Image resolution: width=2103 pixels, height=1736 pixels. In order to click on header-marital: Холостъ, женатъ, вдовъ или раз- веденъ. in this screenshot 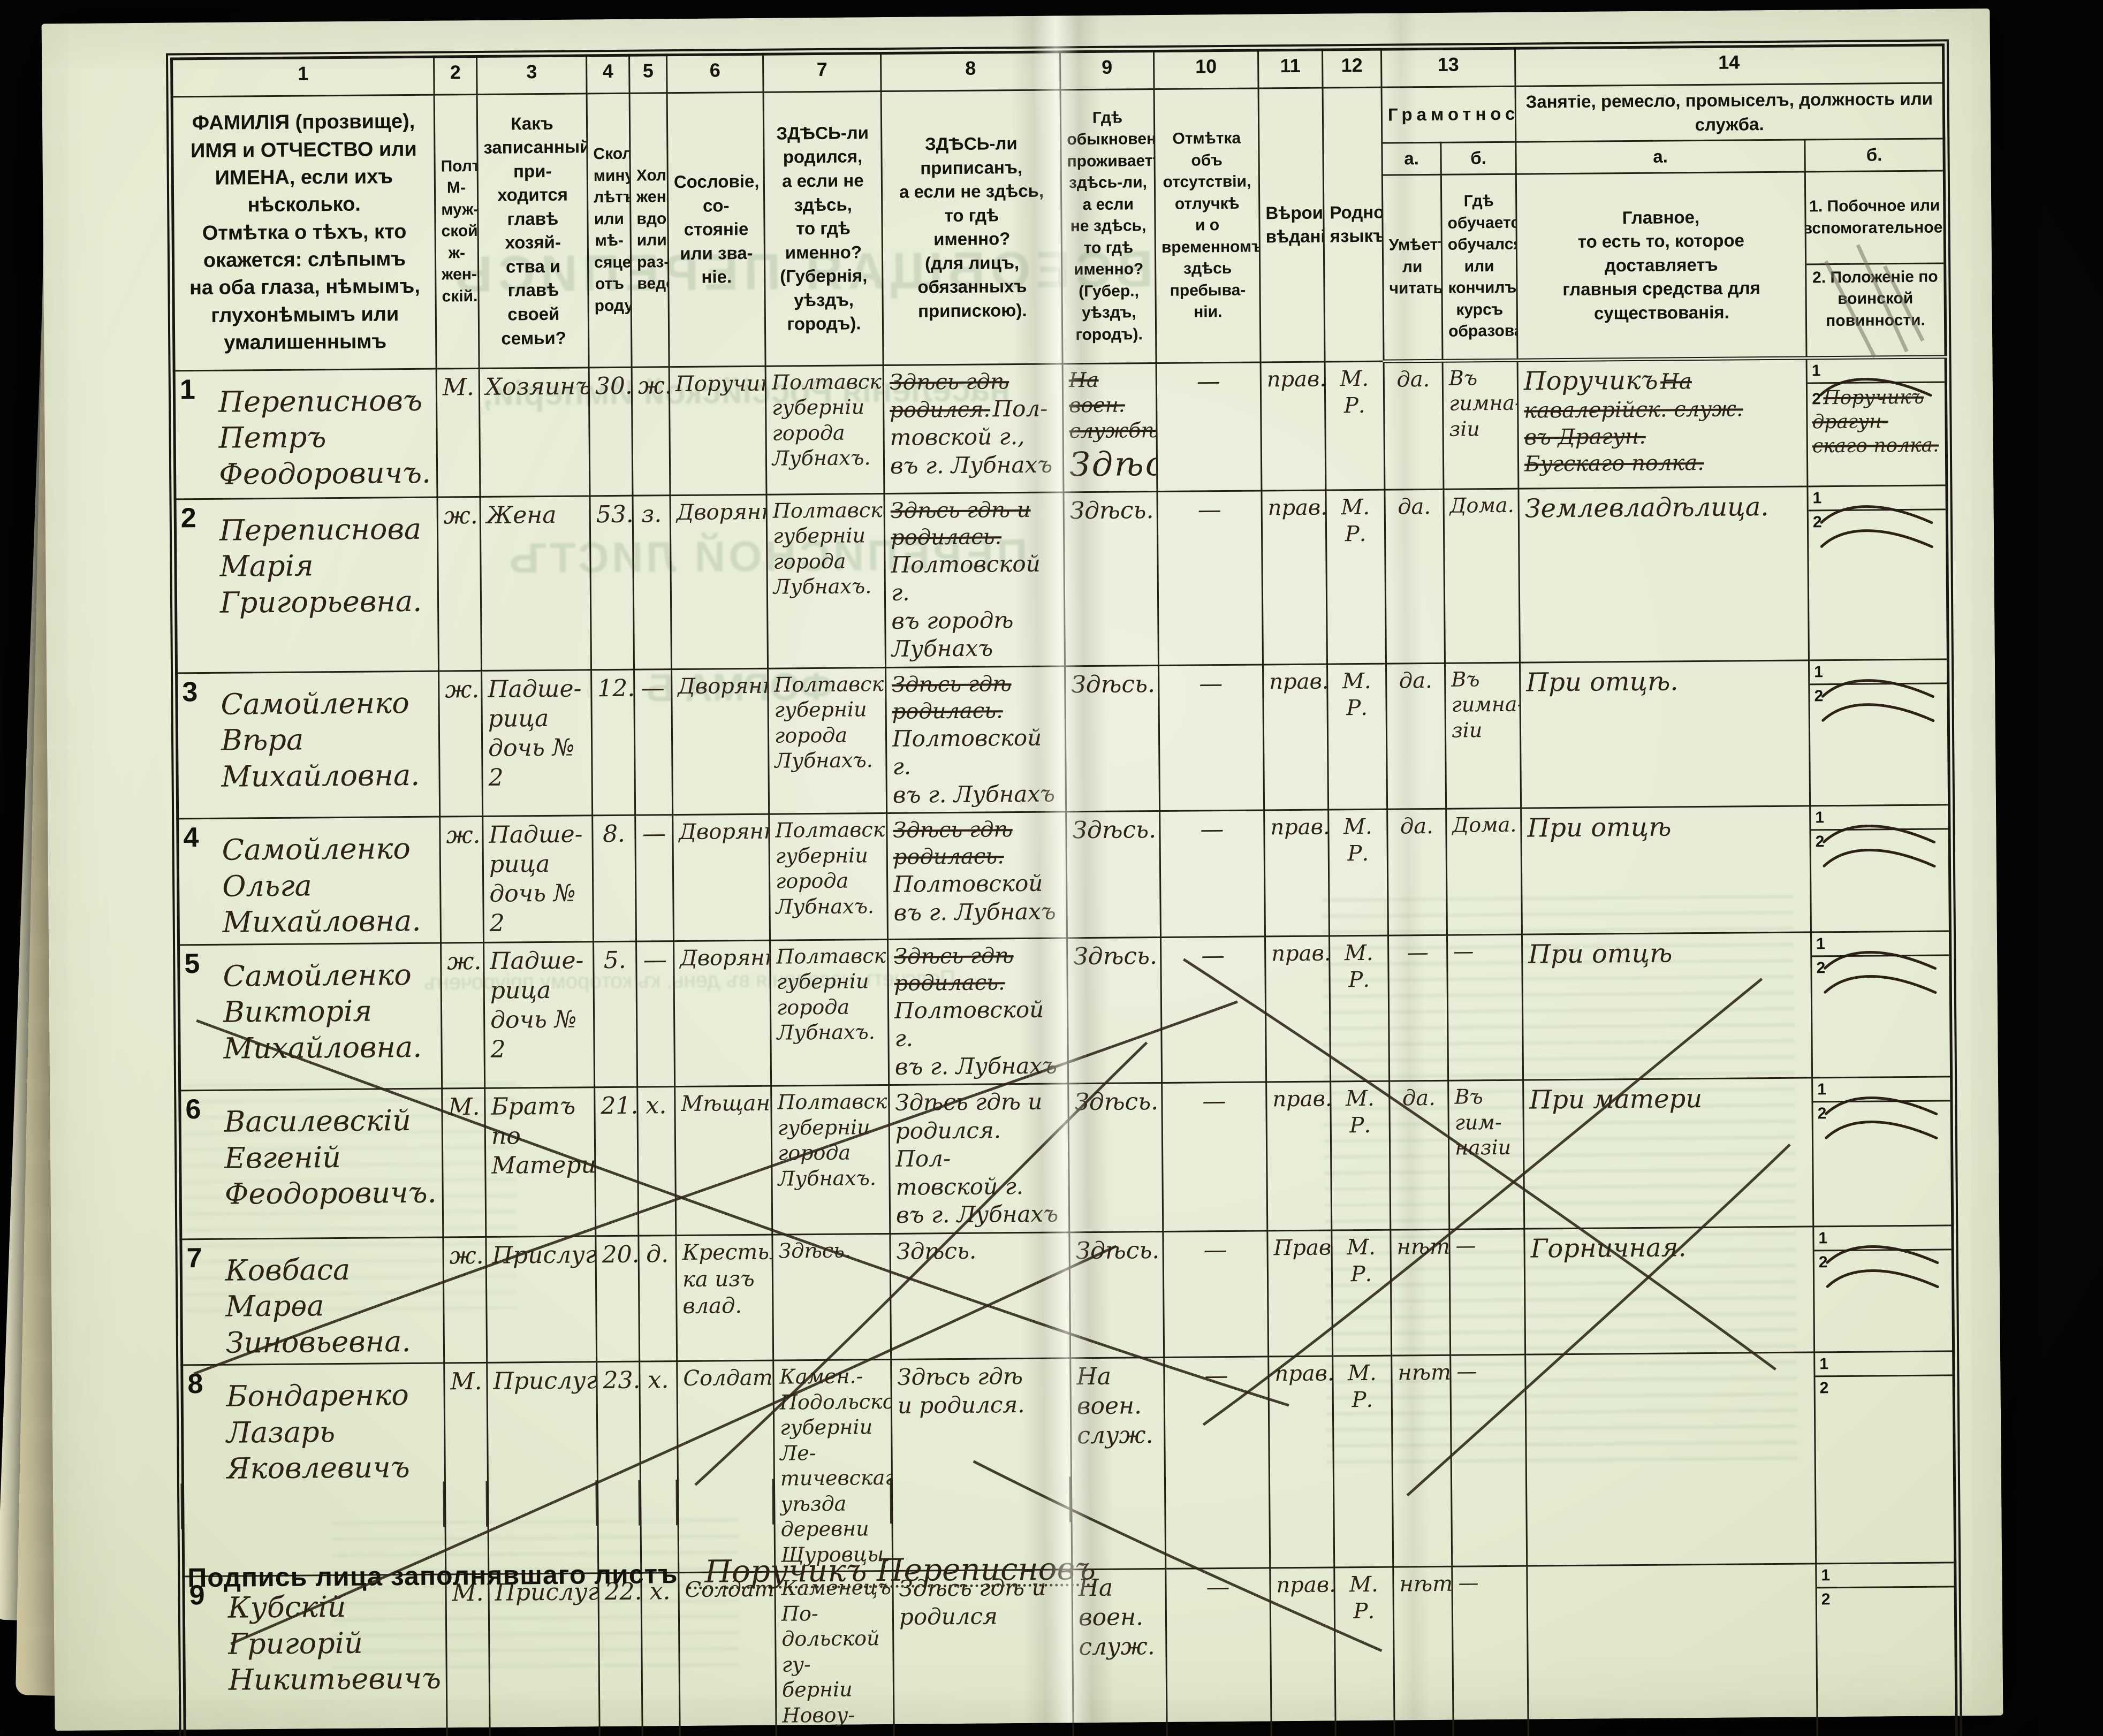, I will do `click(649, 230)`.